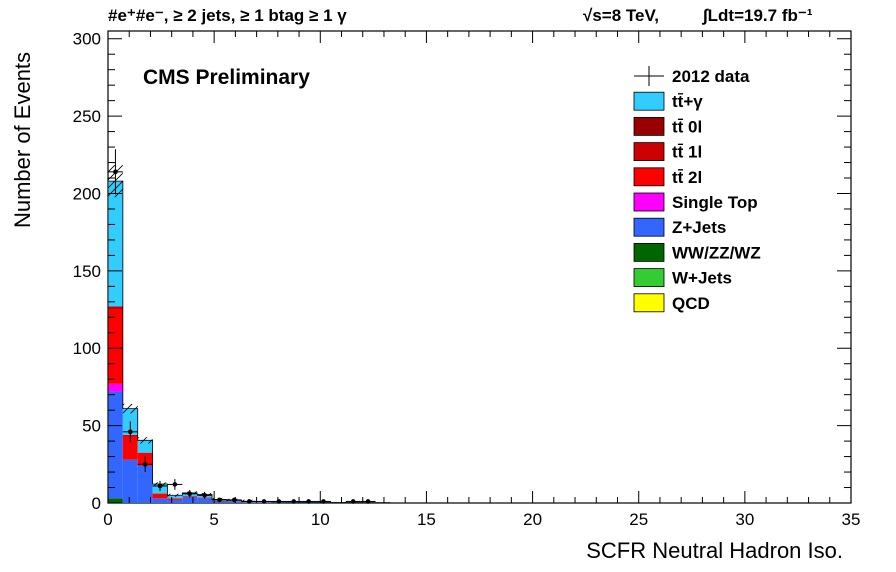 The height and width of the screenshot is (572, 896). What do you see at coordinates (667, 152) in the screenshot?
I see `legend-entry-3: tt̄ 1l` at bounding box center [667, 152].